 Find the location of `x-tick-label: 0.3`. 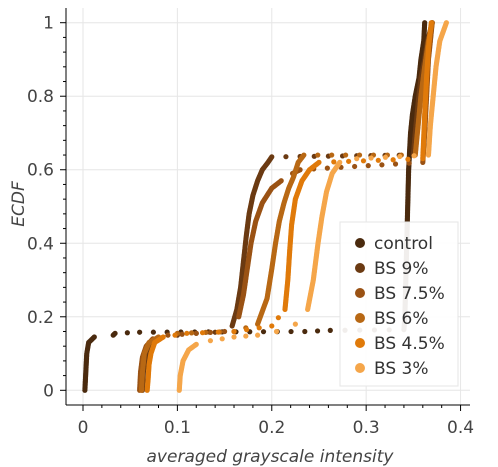

x-tick-label: 0.3 is located at coordinates (366, 428).